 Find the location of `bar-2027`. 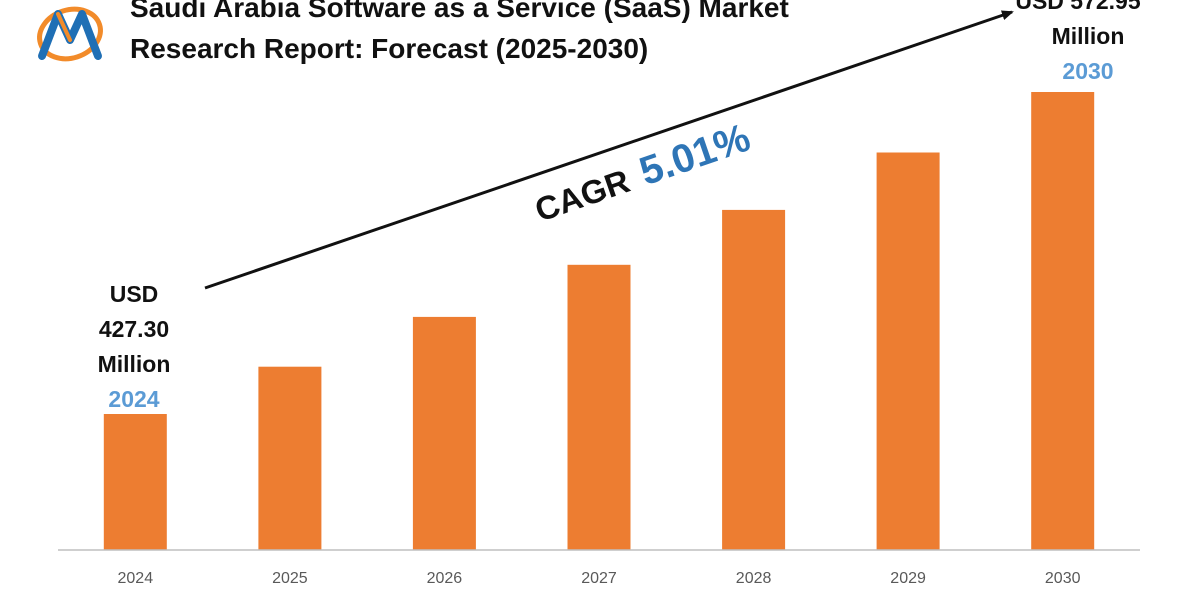

bar-2027 is located at coordinates (599, 407).